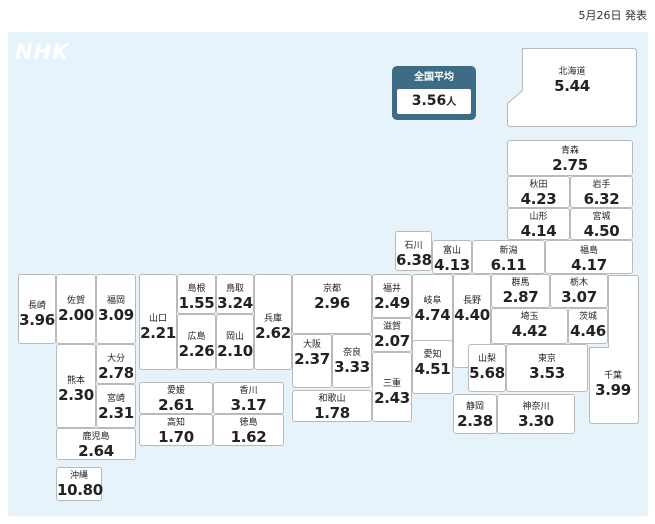 This screenshot has width=655, height=524. Describe the element at coordinates (235, 303) in the screenshot. I see `prefecture-value: 3.24` at that location.